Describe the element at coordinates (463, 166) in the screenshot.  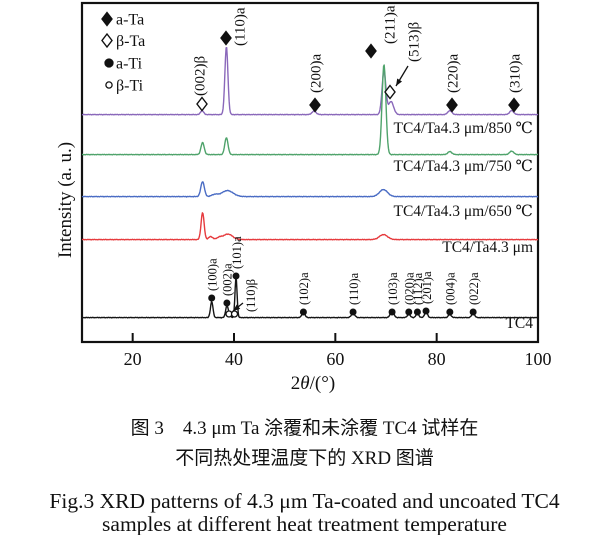
I see `trace-label: TC4/Ta4.3 μm/750 ℃` at that location.